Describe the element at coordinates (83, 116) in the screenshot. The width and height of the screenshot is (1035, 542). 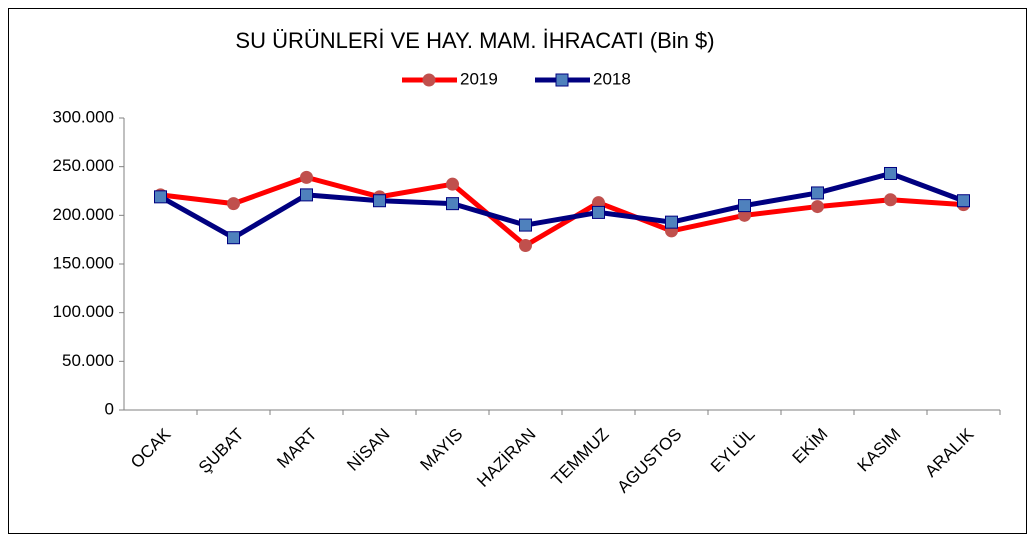
I see `y-tick-label: 300.000` at that location.